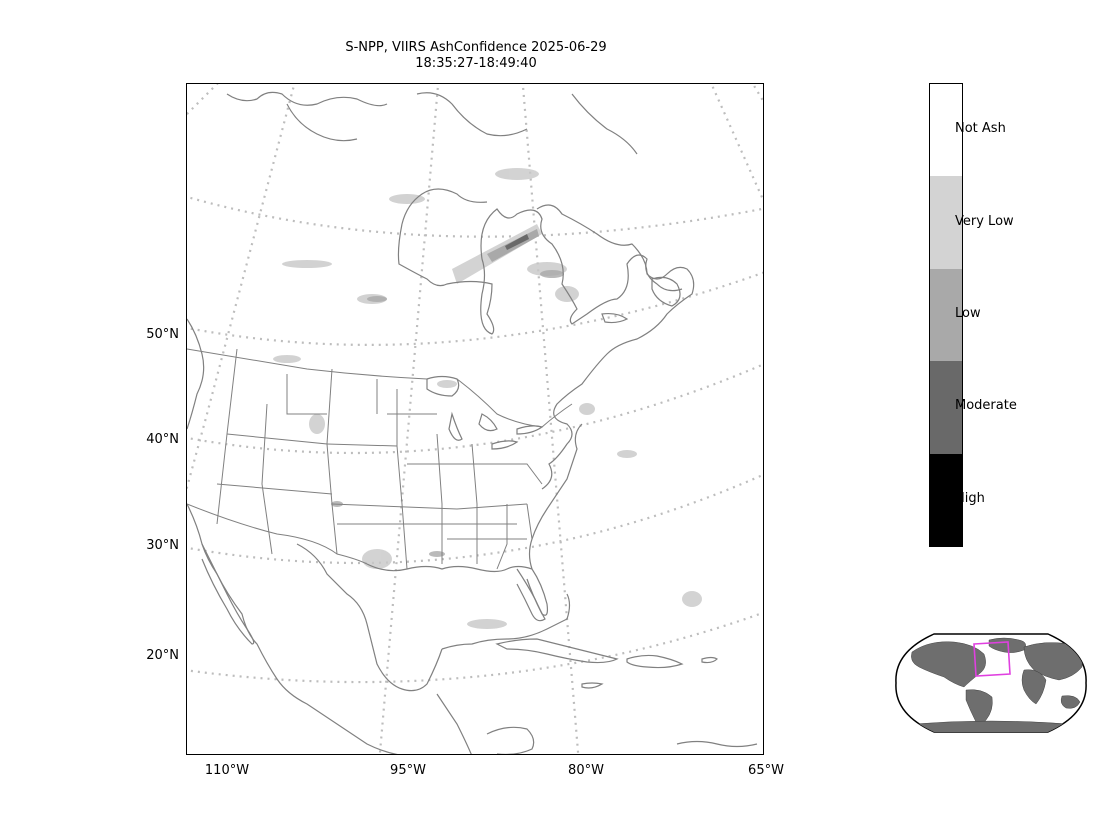  I want to click on coastline-pei, so click(615, 318).